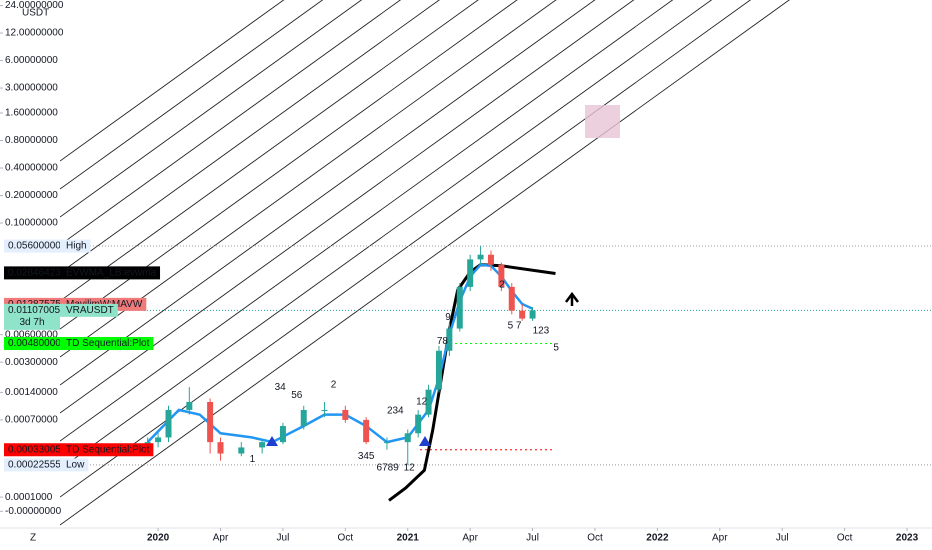 This screenshot has height=550, width=932. What do you see at coordinates (31, 223) in the screenshot?
I see `y-tick-label: 0.10000000` at bounding box center [31, 223].